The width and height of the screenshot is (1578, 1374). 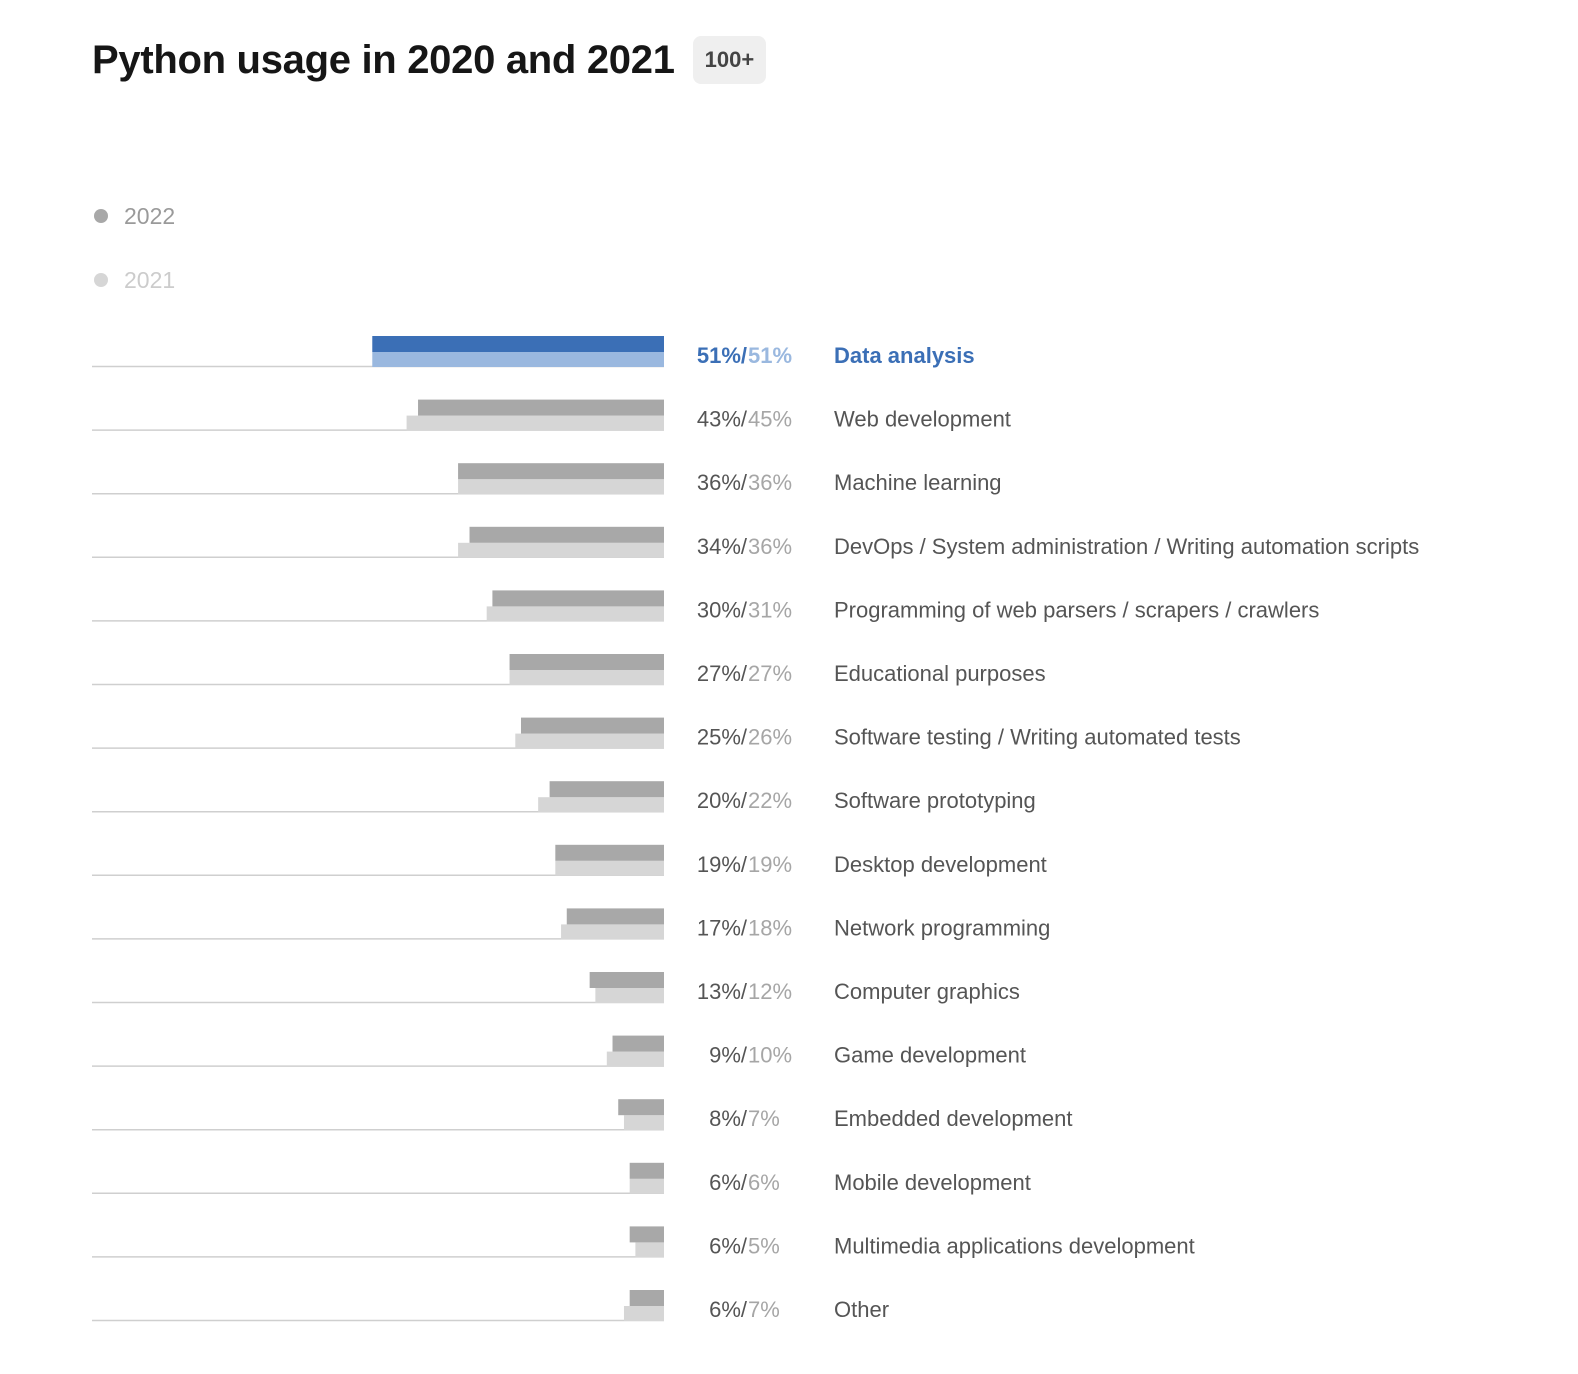 What do you see at coordinates (722, 546) in the screenshot?
I see `value-label-2022-row-4: 34%/` at bounding box center [722, 546].